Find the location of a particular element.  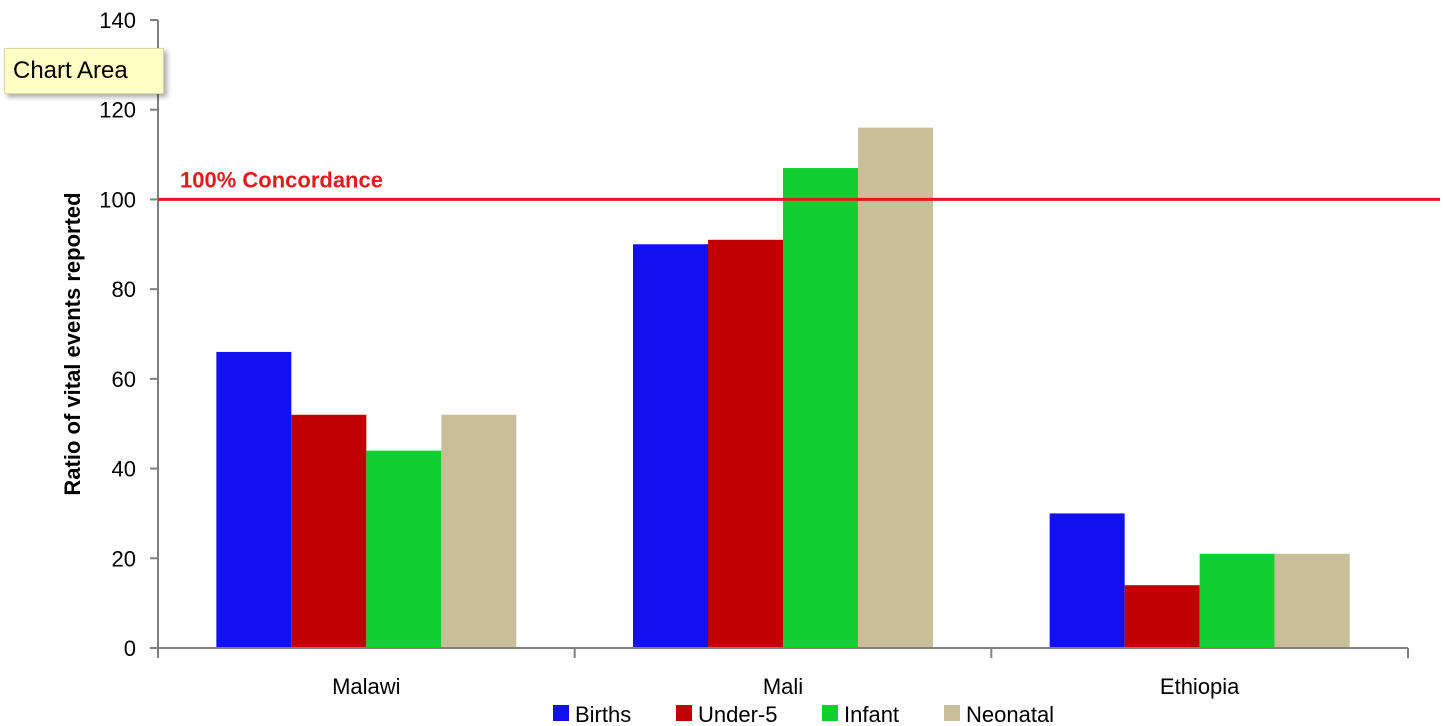

y-tick-label: 80 is located at coordinates (124, 289).